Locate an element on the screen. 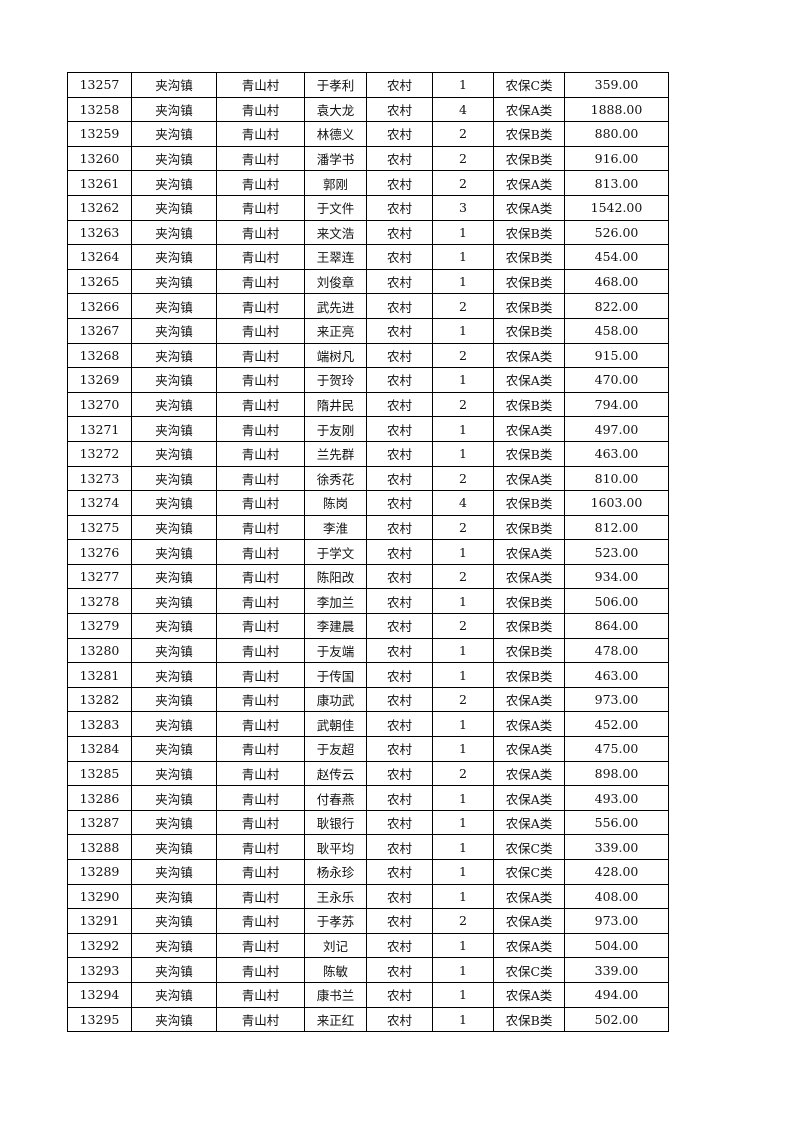 This screenshot has height=1122, width=793. table-row: 13278 夹沟镇 青山村 李加兰 农村 1 农保B类 506.00 is located at coordinates (368, 601).